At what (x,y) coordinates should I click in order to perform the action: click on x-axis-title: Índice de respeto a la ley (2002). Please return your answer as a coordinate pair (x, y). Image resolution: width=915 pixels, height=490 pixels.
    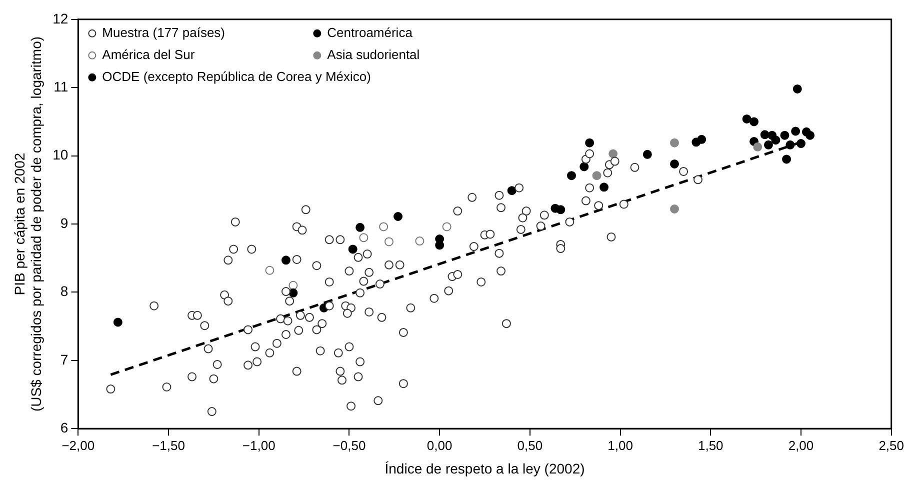
    Looking at the image, I should click on (484, 468).